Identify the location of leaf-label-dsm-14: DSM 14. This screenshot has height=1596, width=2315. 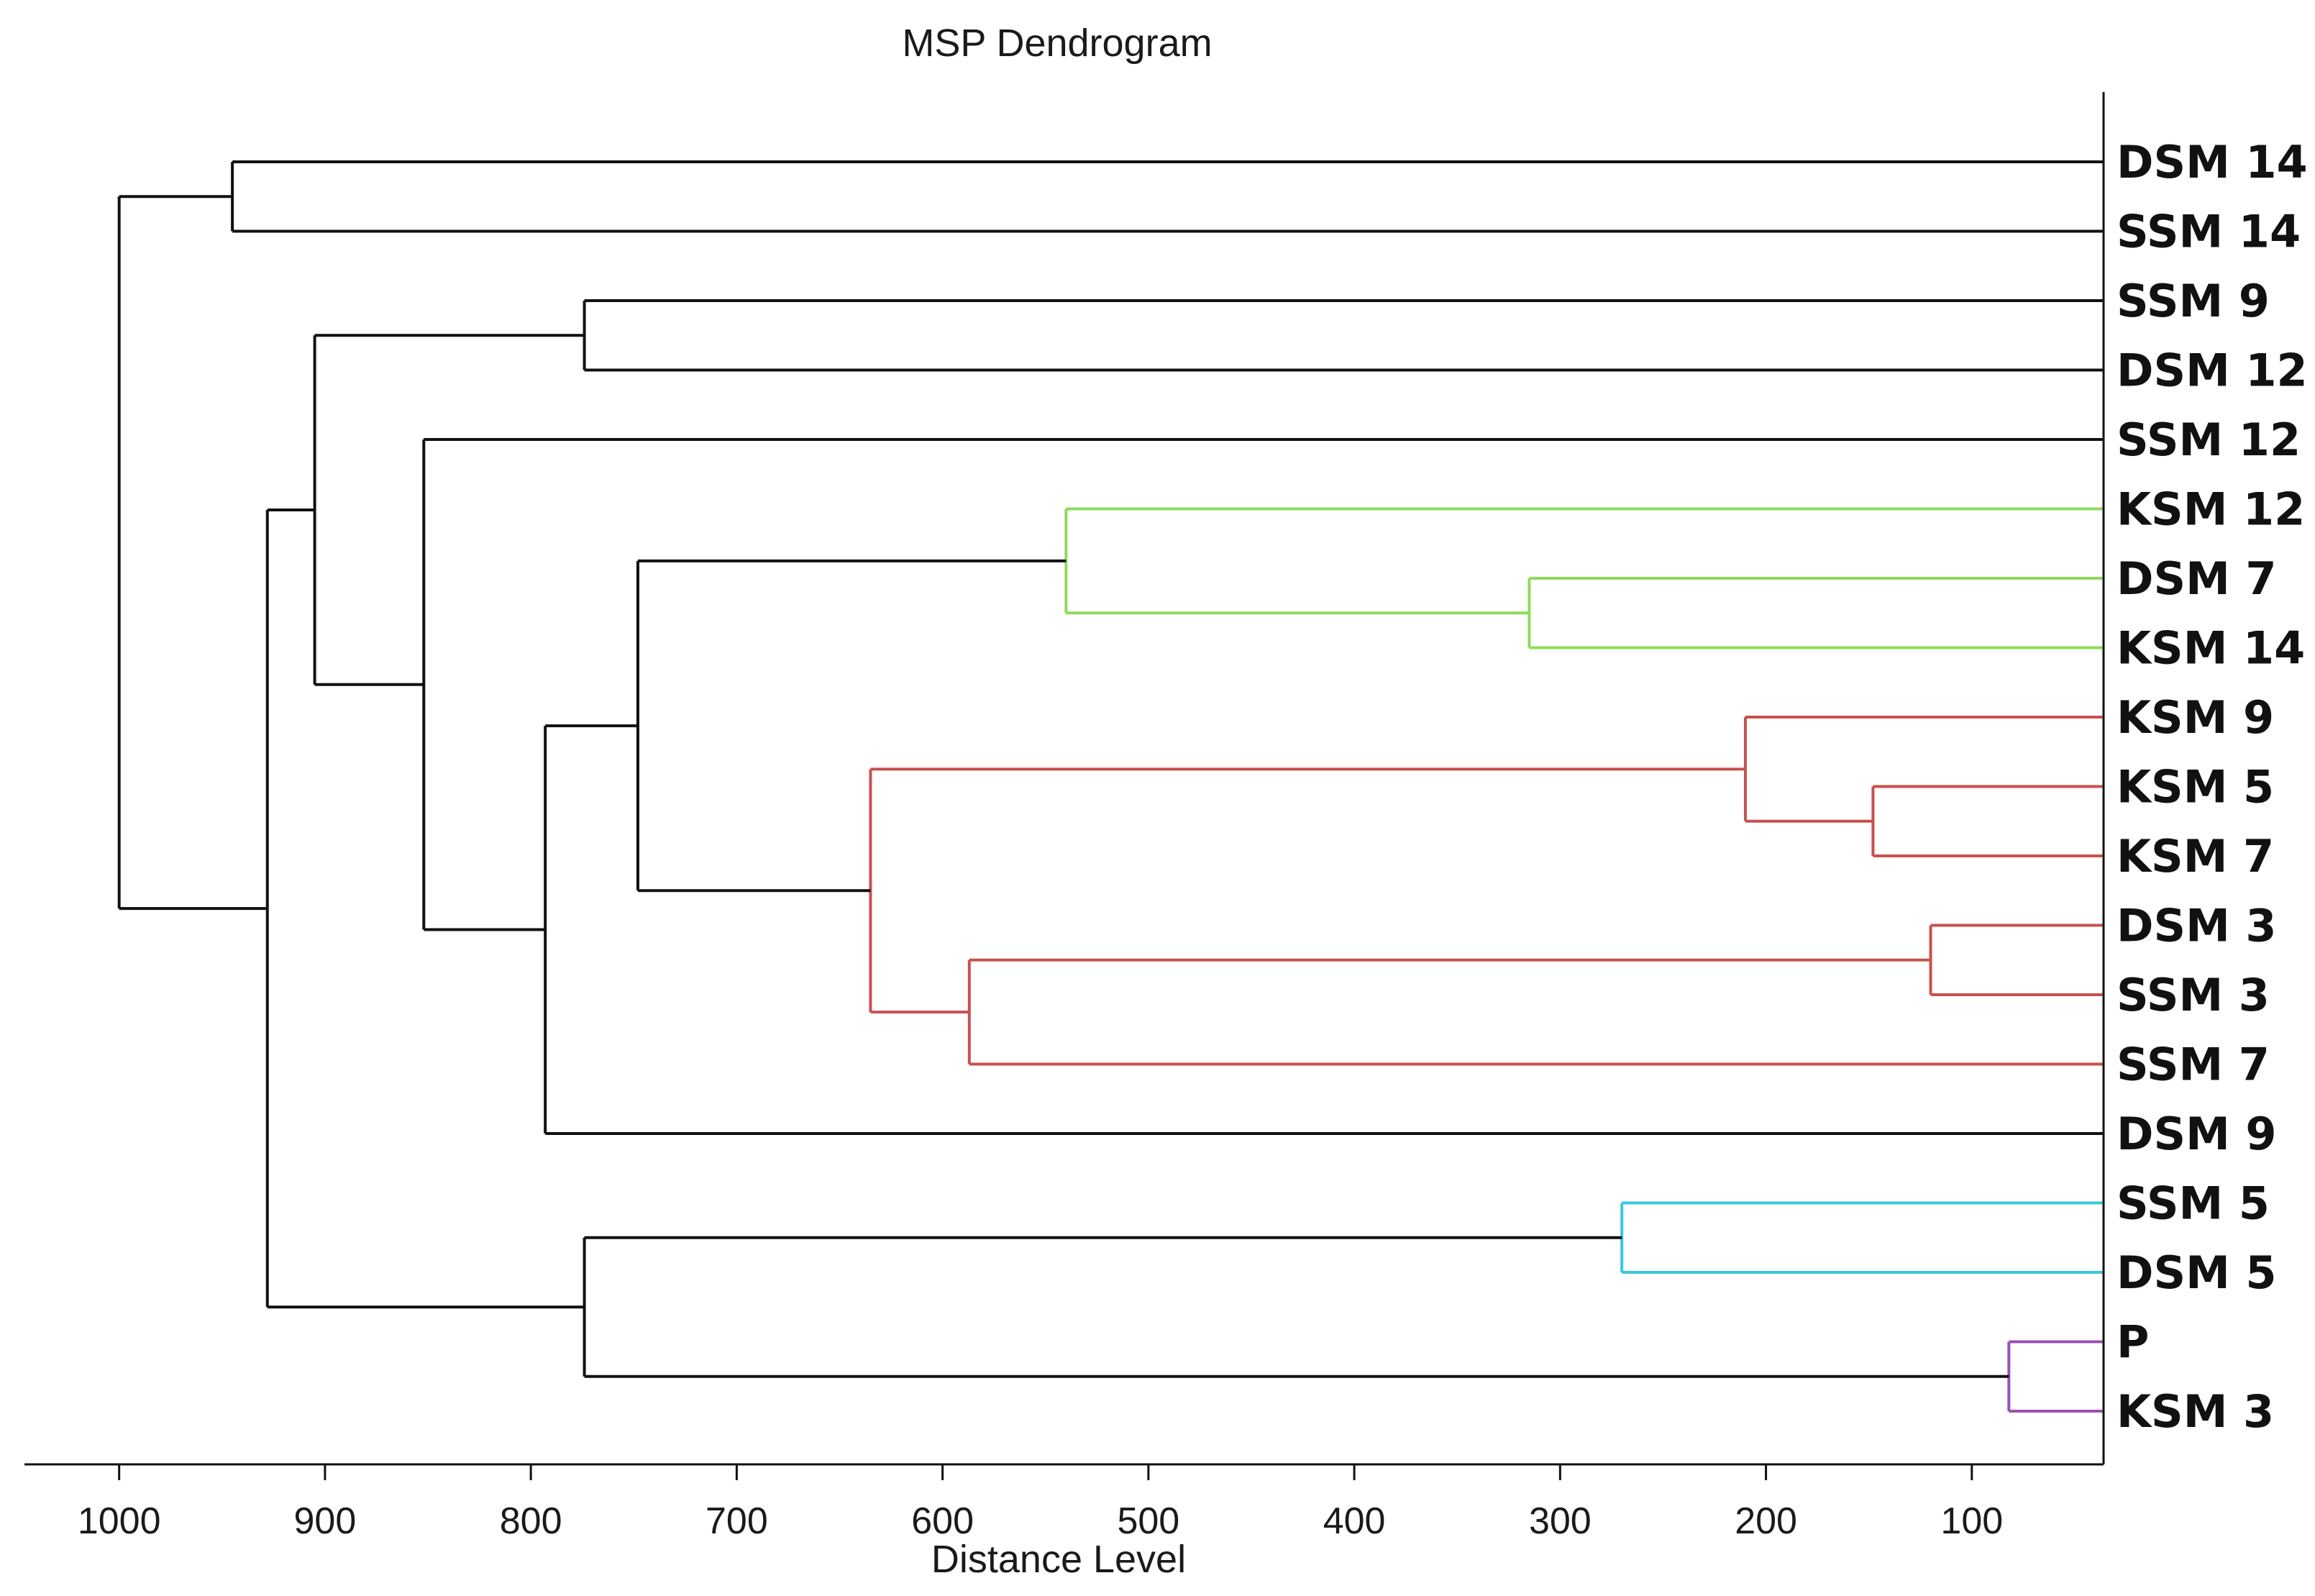
(2212, 162).